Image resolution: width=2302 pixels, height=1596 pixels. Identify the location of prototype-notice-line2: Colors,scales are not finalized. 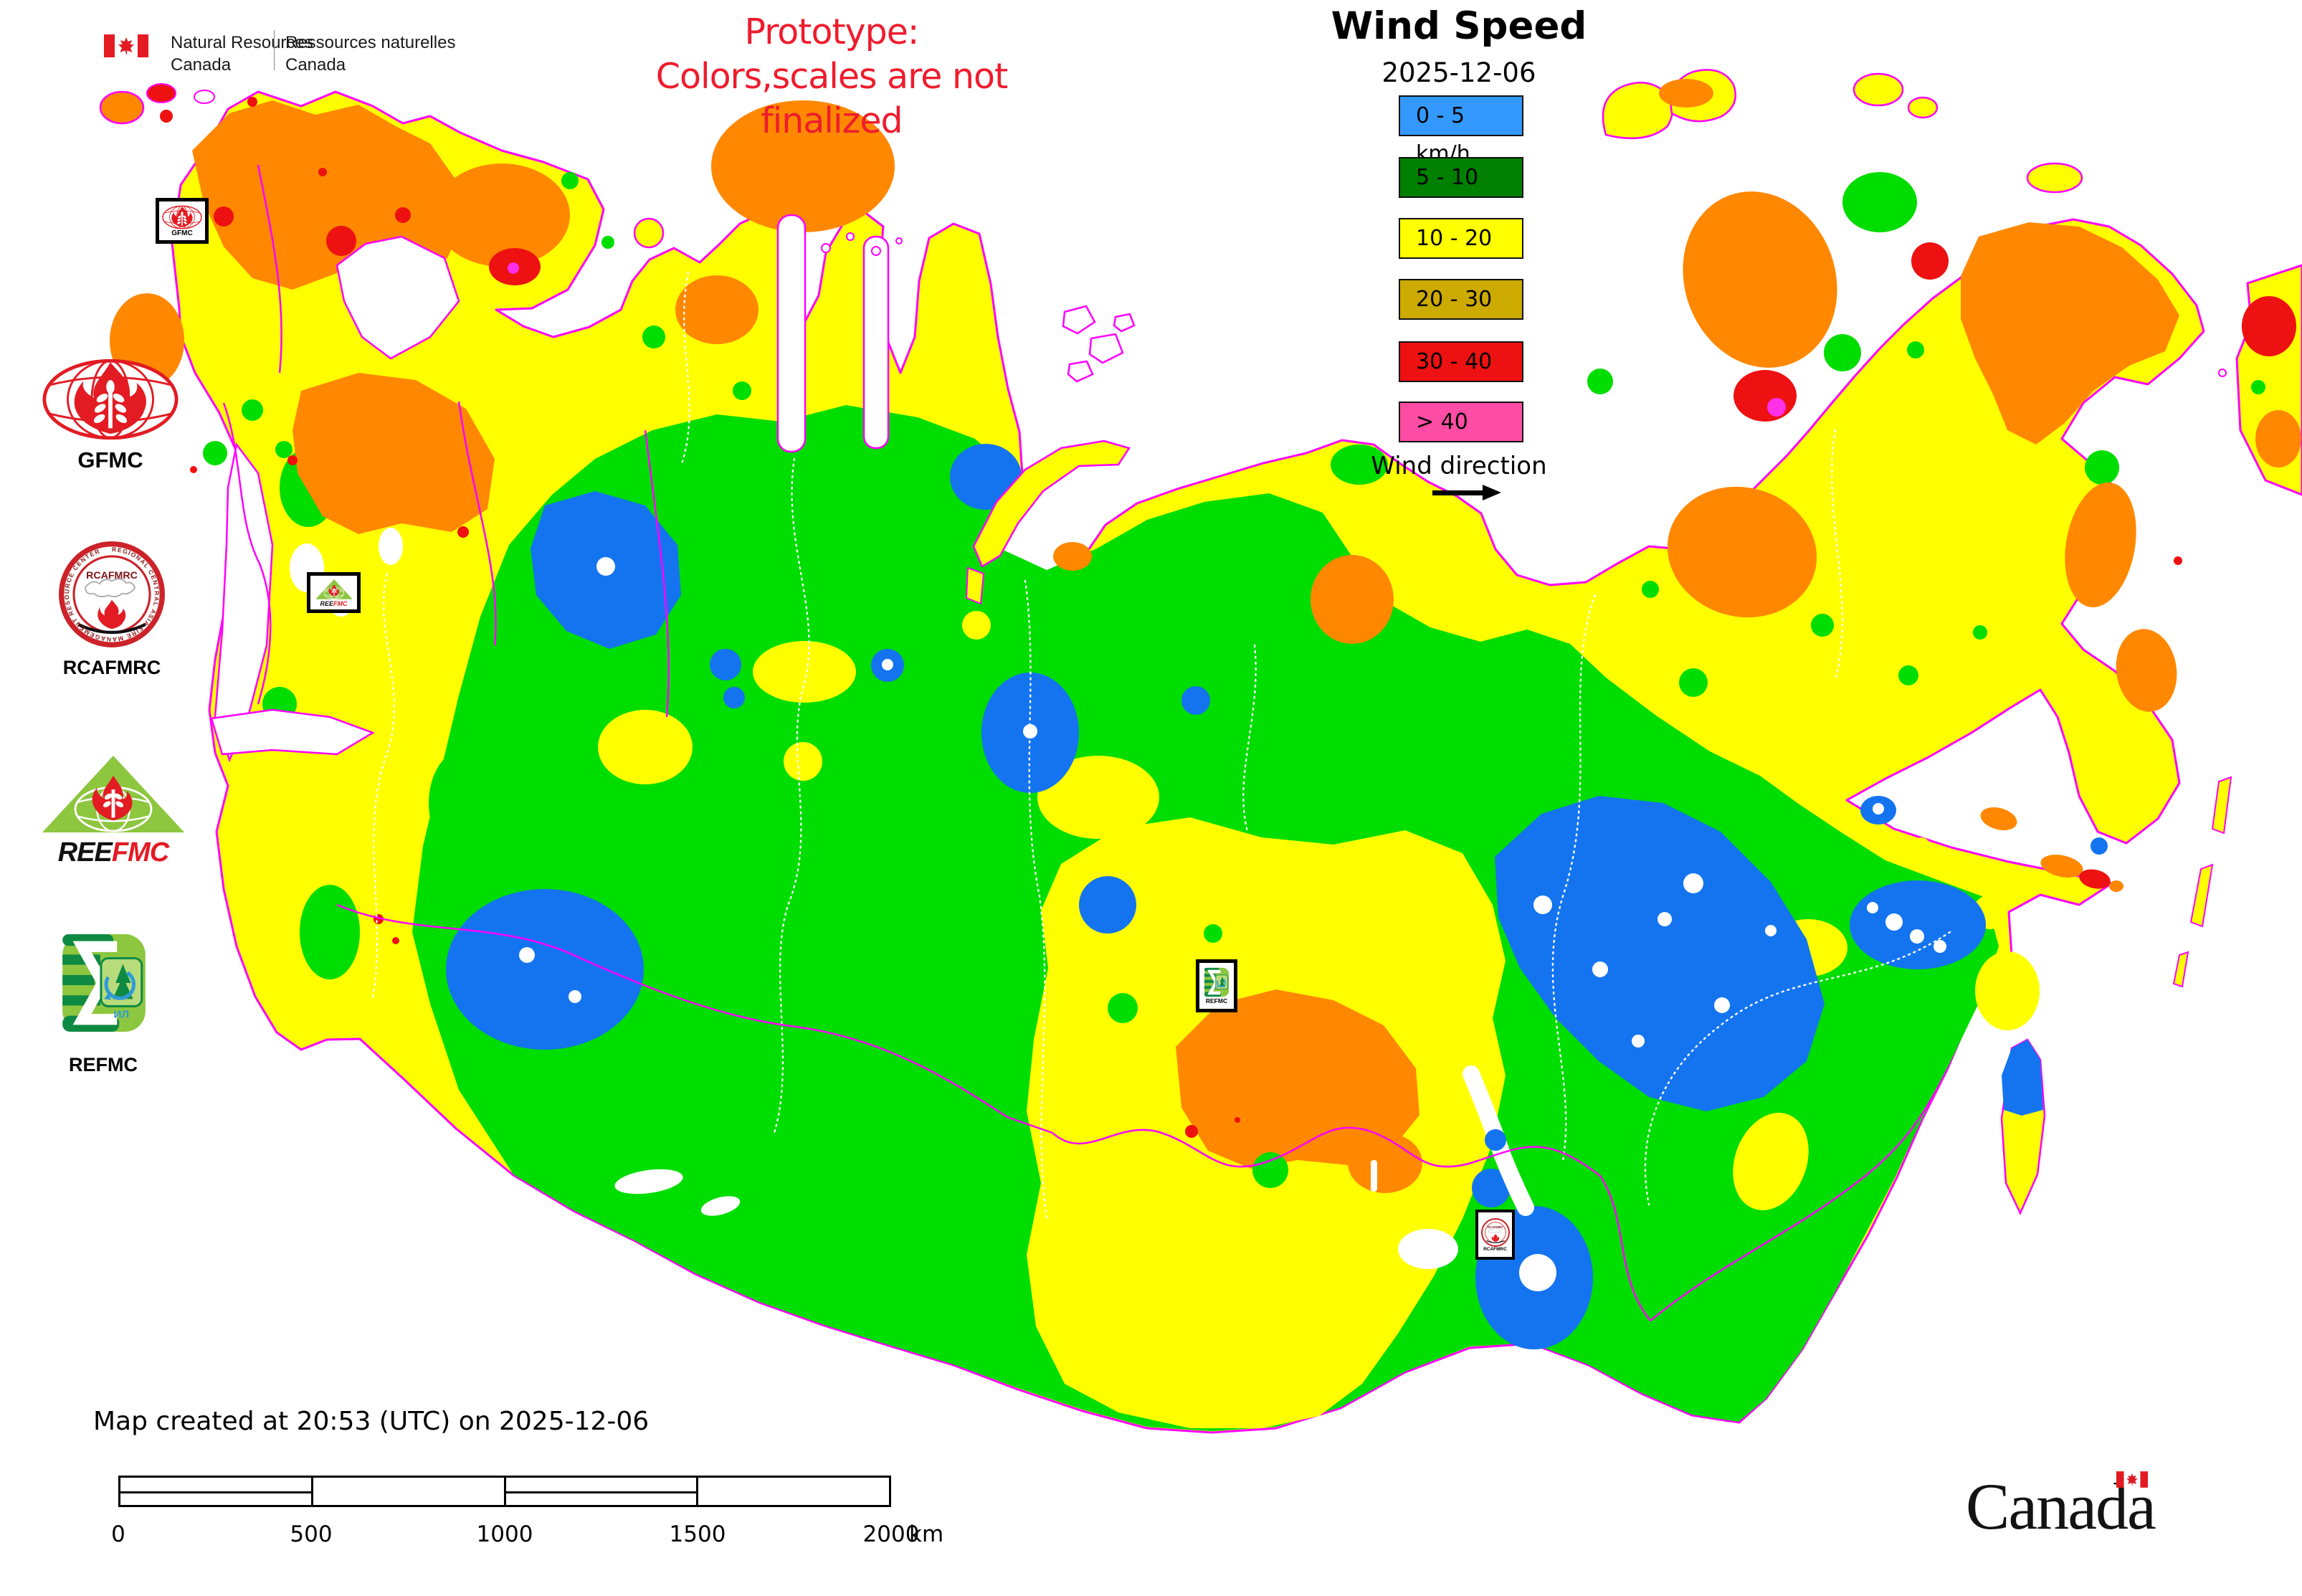
(831, 98).